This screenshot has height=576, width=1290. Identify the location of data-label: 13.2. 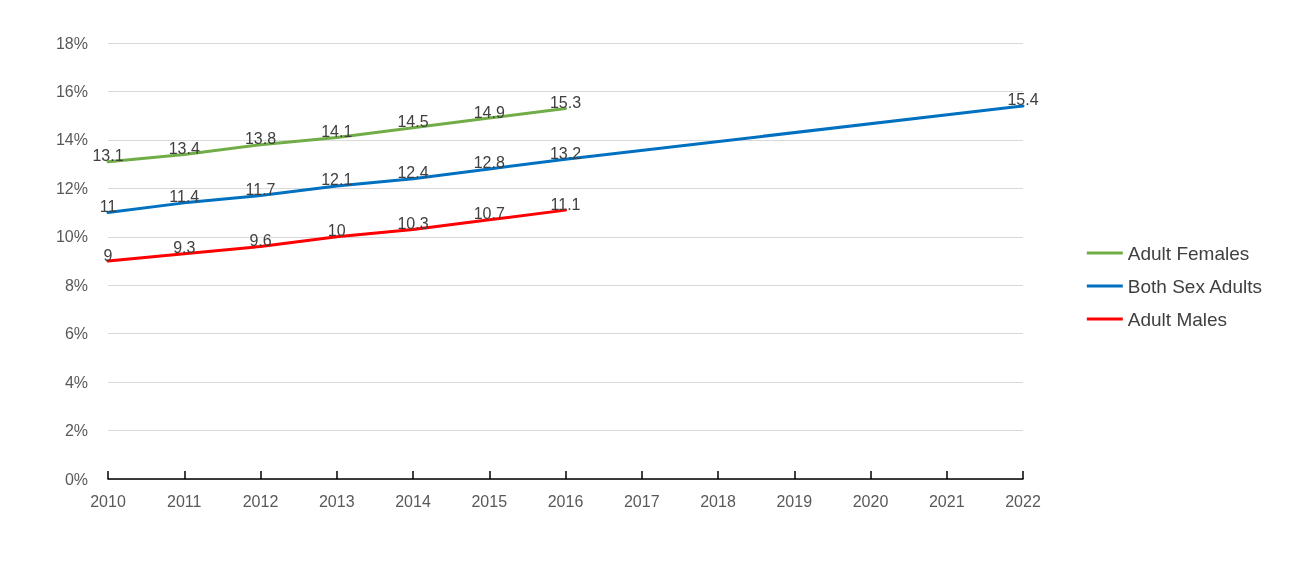
(565, 153).